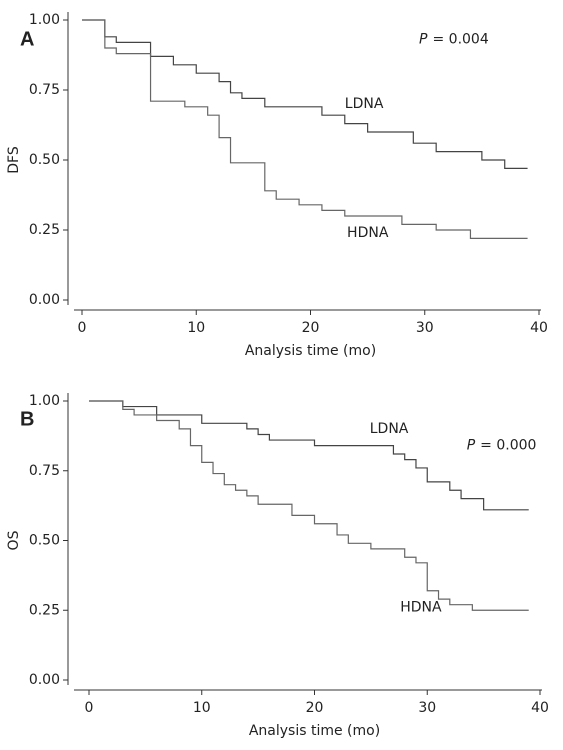 The width and height of the screenshot is (563, 750). I want to click on p-value: P = 0.004, so click(454, 40).